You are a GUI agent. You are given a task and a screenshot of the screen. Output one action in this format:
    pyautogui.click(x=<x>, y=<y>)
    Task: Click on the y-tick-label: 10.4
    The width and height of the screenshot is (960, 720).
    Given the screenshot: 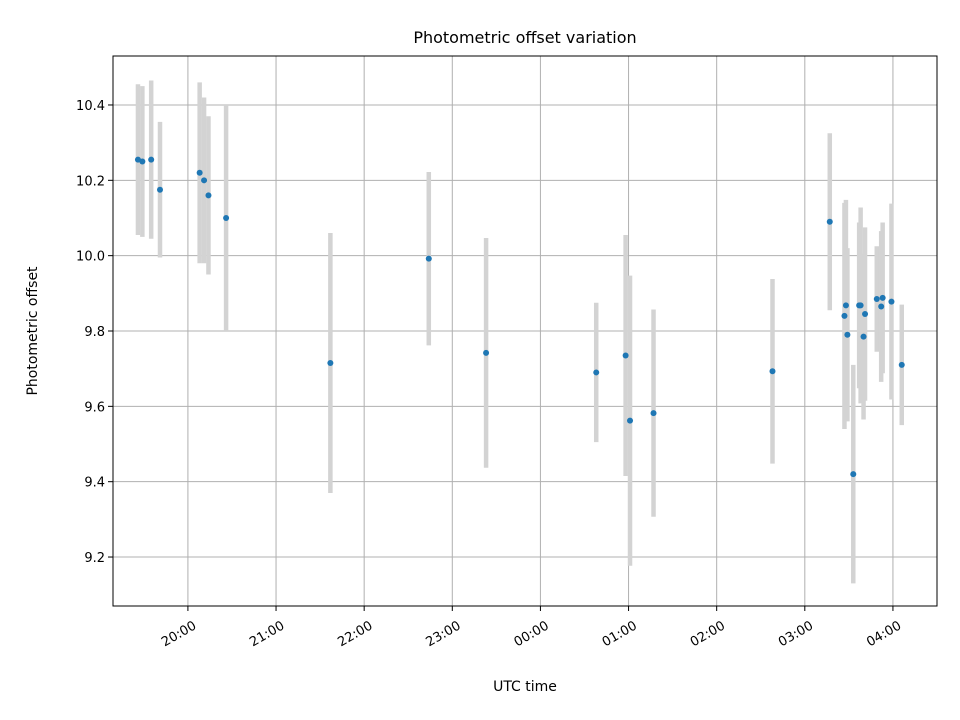 What is the action you would take?
    pyautogui.click(x=90, y=106)
    